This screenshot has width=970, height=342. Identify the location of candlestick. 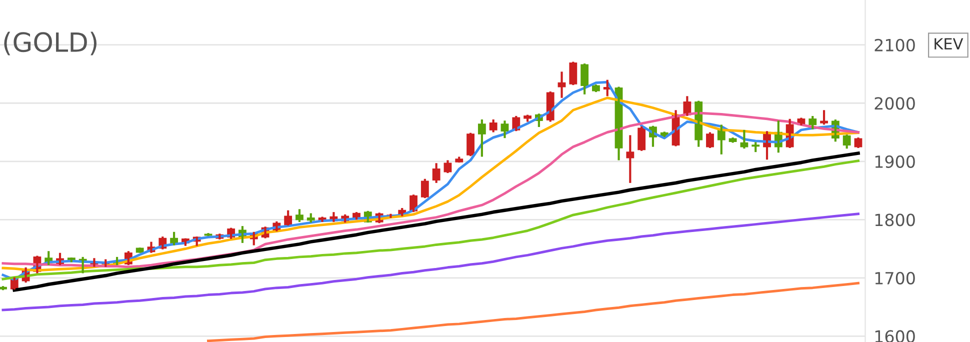
(140, 250).